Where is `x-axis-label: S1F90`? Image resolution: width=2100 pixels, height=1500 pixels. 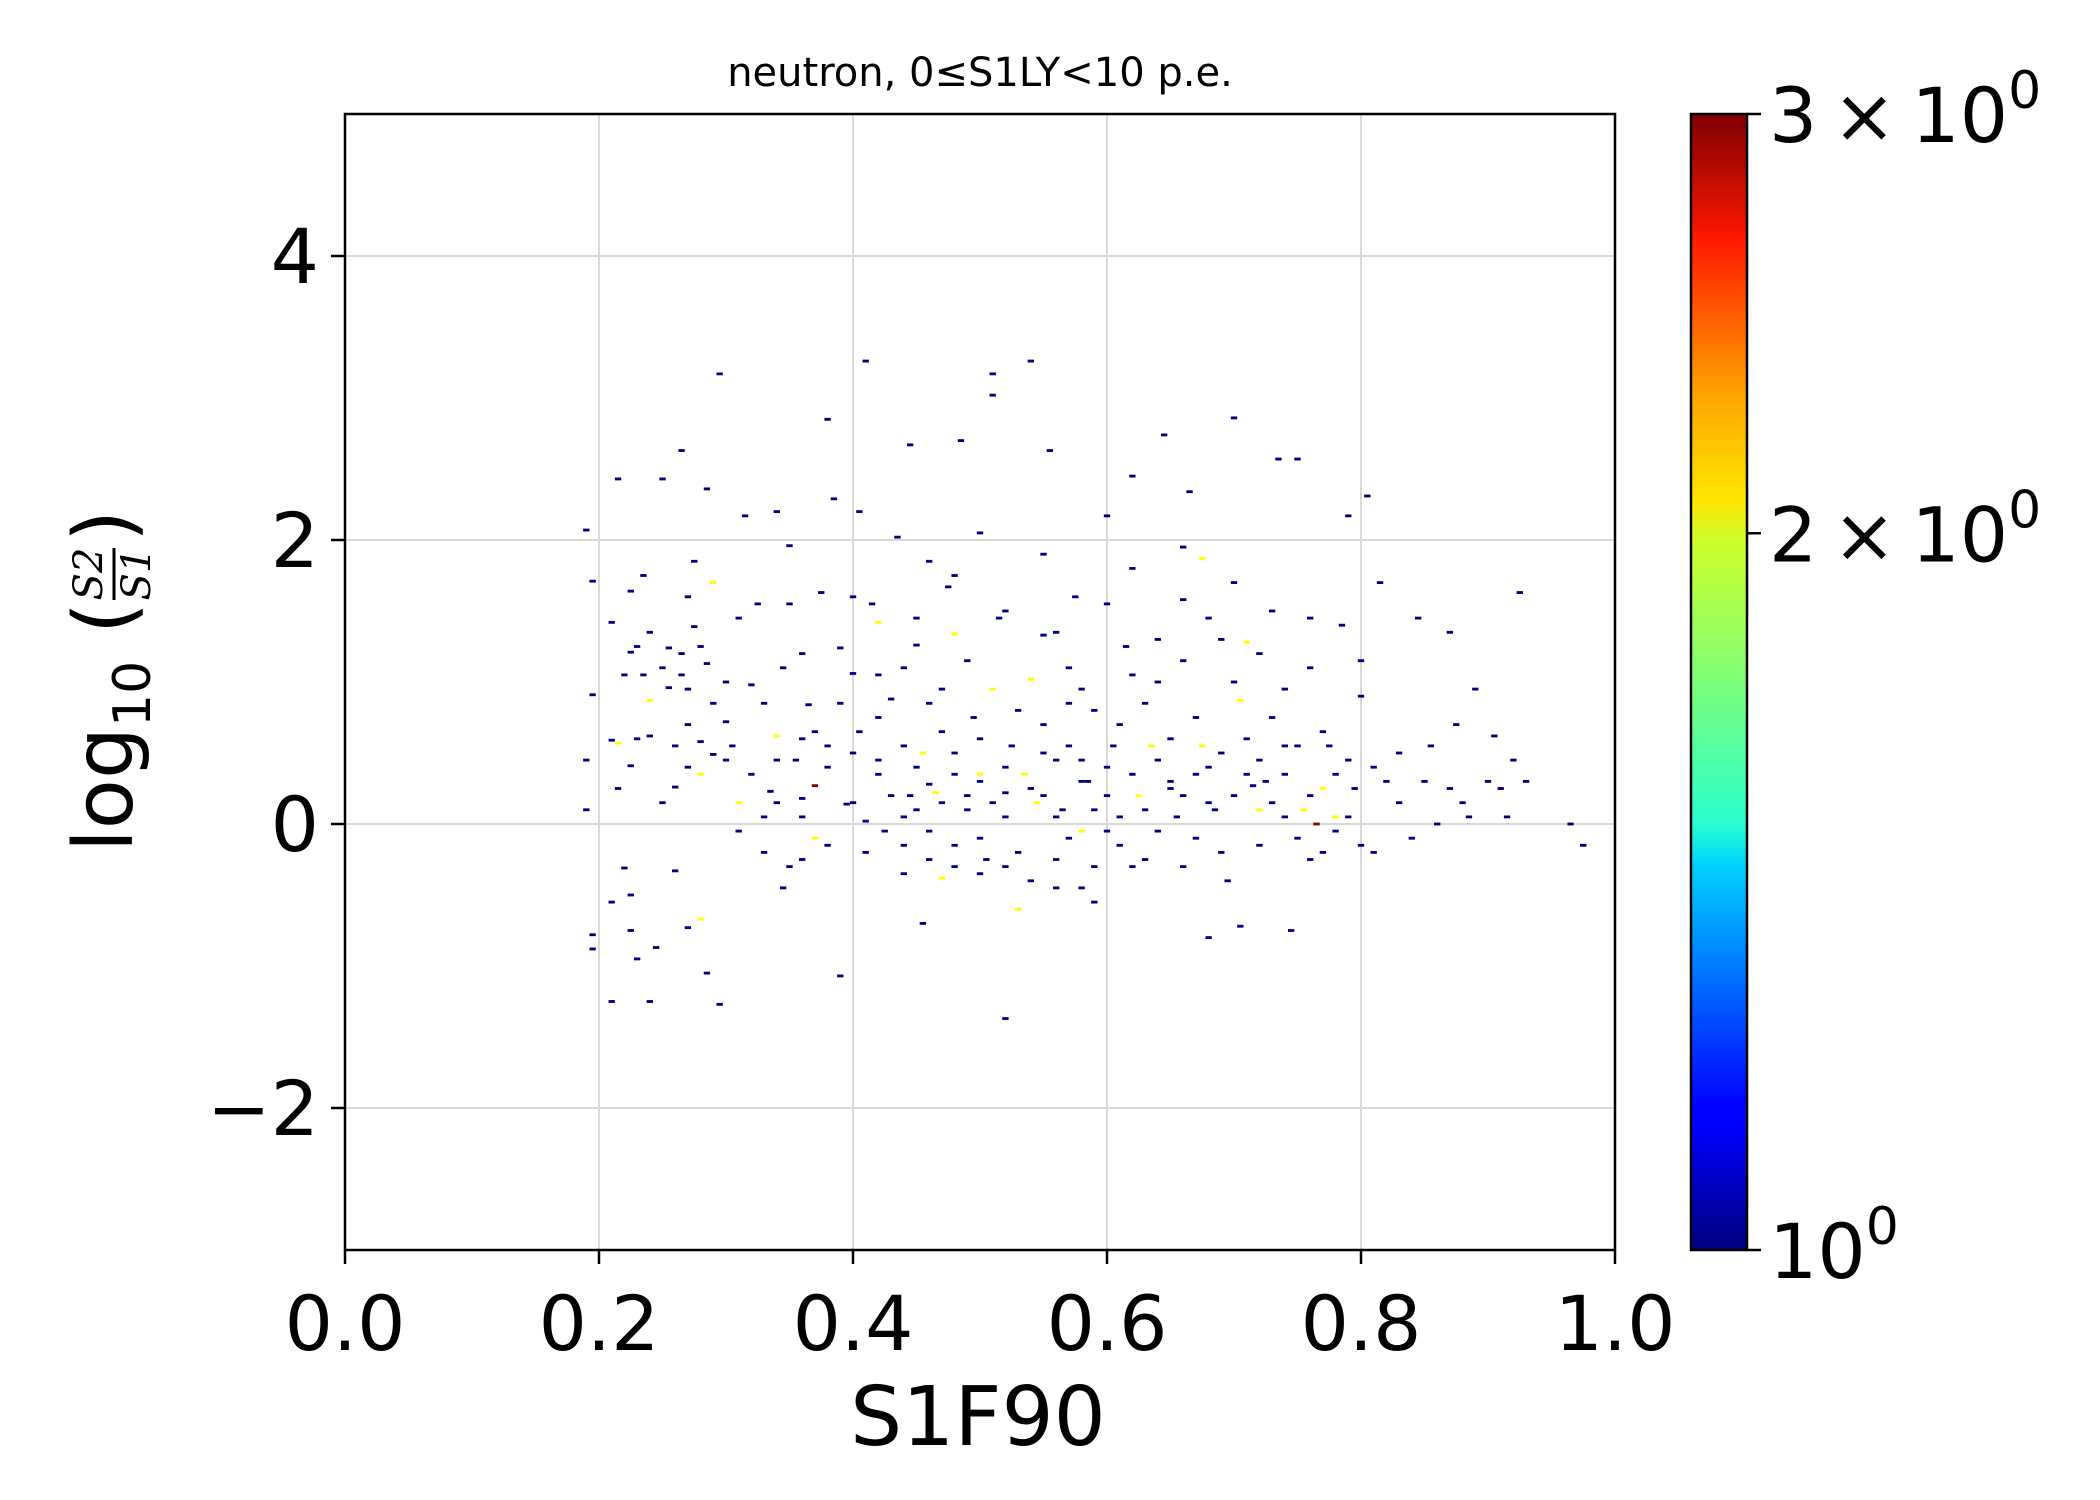
x-axis-label: S1F90 is located at coordinates (978, 1417).